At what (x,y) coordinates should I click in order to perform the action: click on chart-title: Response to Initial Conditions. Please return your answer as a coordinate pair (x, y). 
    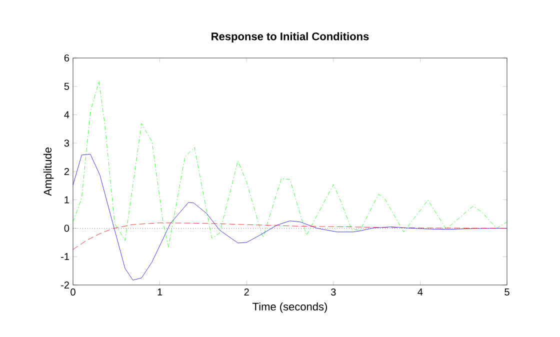
    Looking at the image, I should click on (290, 37).